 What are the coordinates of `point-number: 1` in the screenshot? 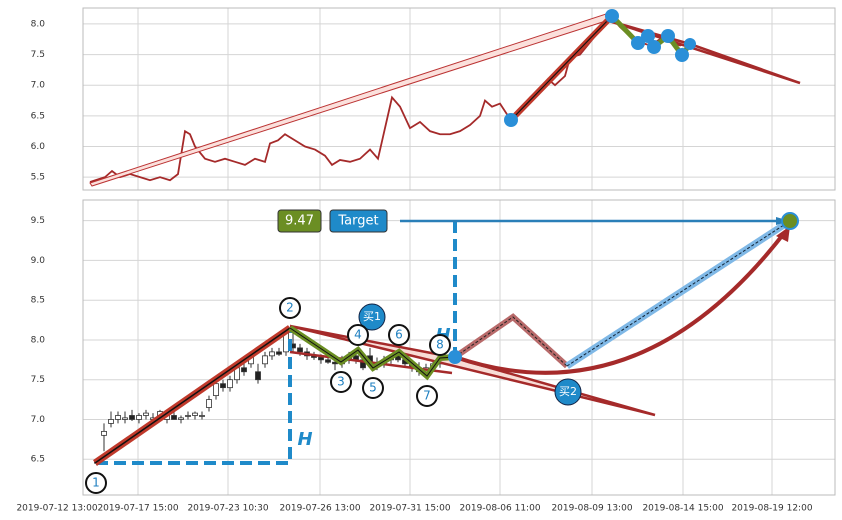 It's located at (96, 483).